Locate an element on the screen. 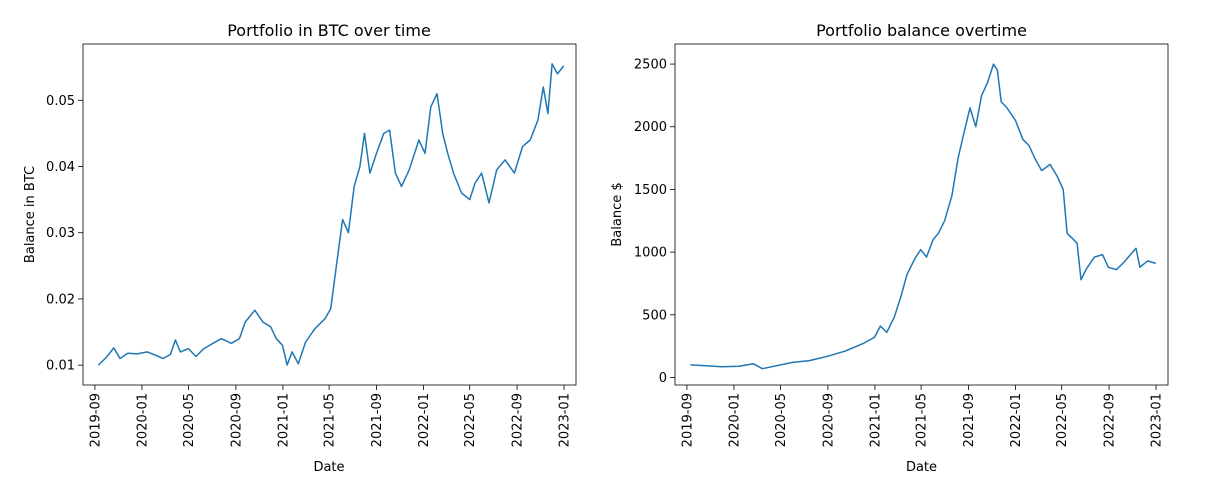 This screenshot has height=490, width=1216. y-tick-label: 1000 is located at coordinates (650, 253).